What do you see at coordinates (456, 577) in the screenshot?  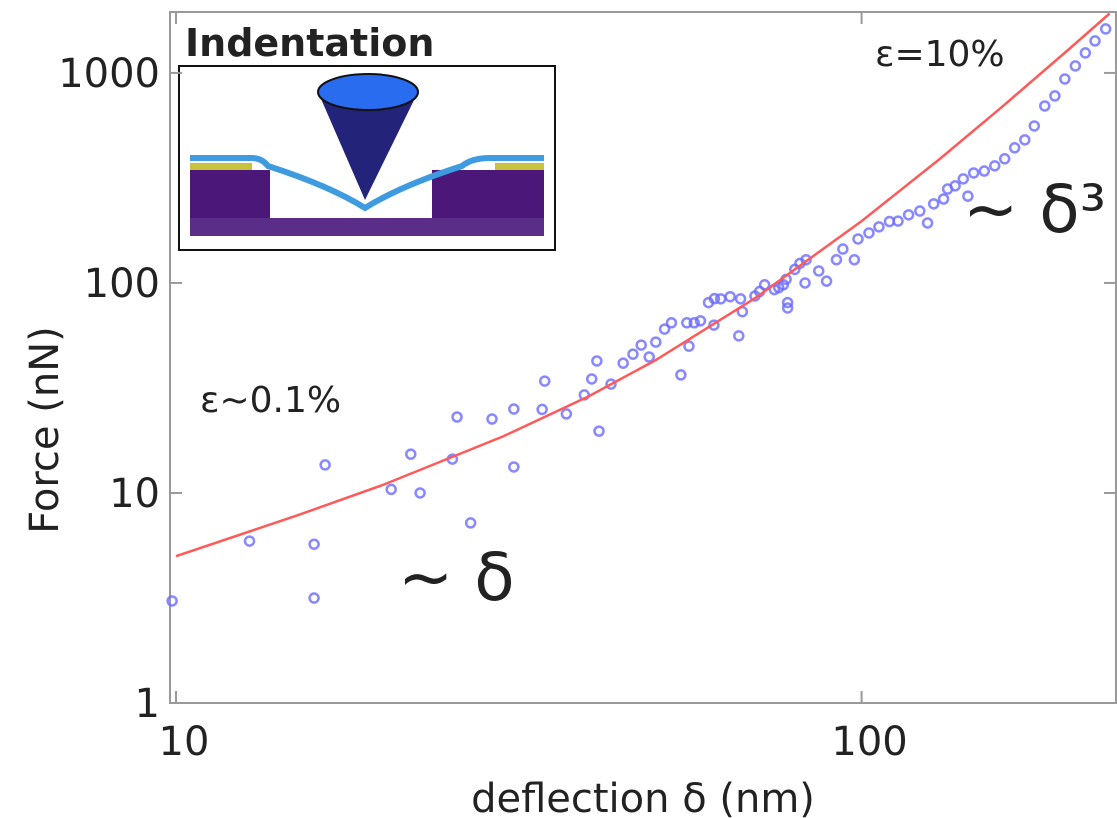 I see `annotation: ~ δ` at bounding box center [456, 577].